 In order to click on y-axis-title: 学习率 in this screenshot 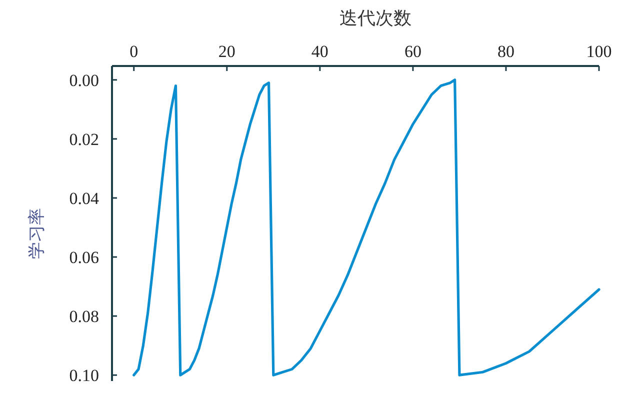, I will do `click(36, 233)`.